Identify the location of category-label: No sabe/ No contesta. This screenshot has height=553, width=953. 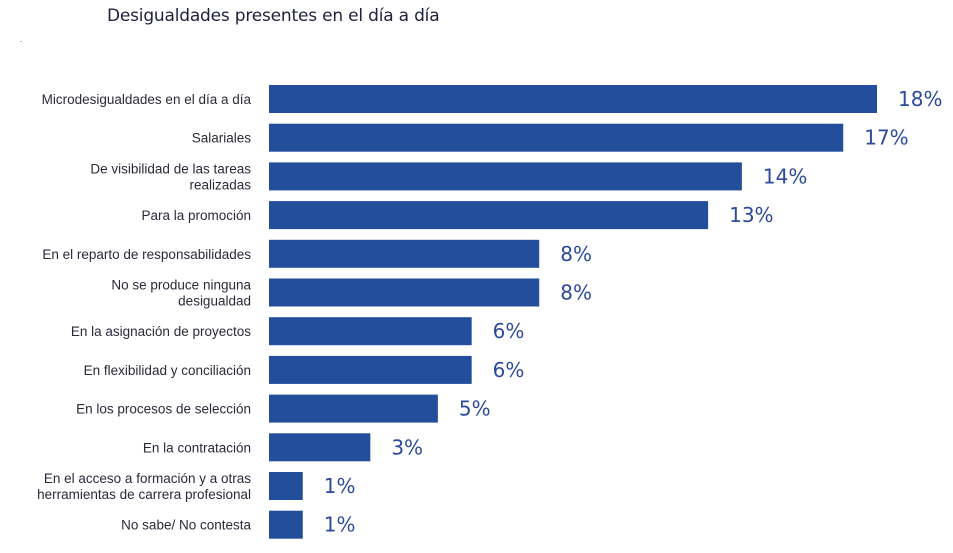
(186, 525).